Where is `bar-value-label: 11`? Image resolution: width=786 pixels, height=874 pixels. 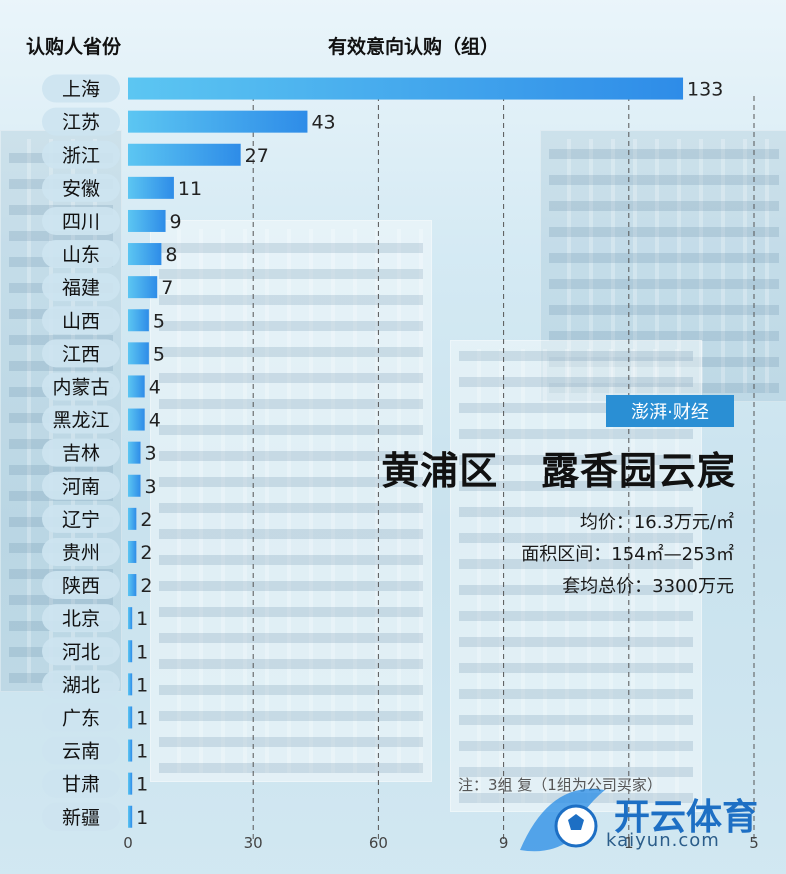
bar-value-label: 11 is located at coordinates (190, 189).